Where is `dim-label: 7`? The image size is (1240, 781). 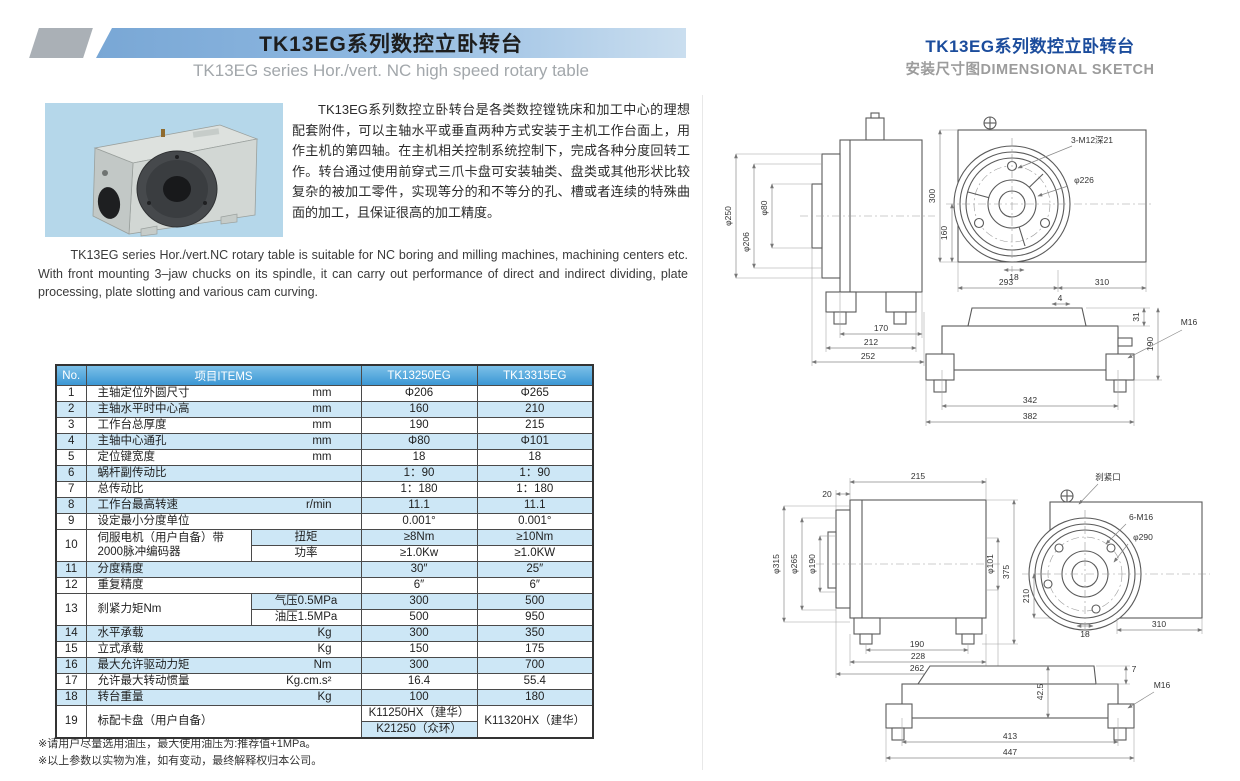
dim-label: 7 is located at coordinates (1134, 669).